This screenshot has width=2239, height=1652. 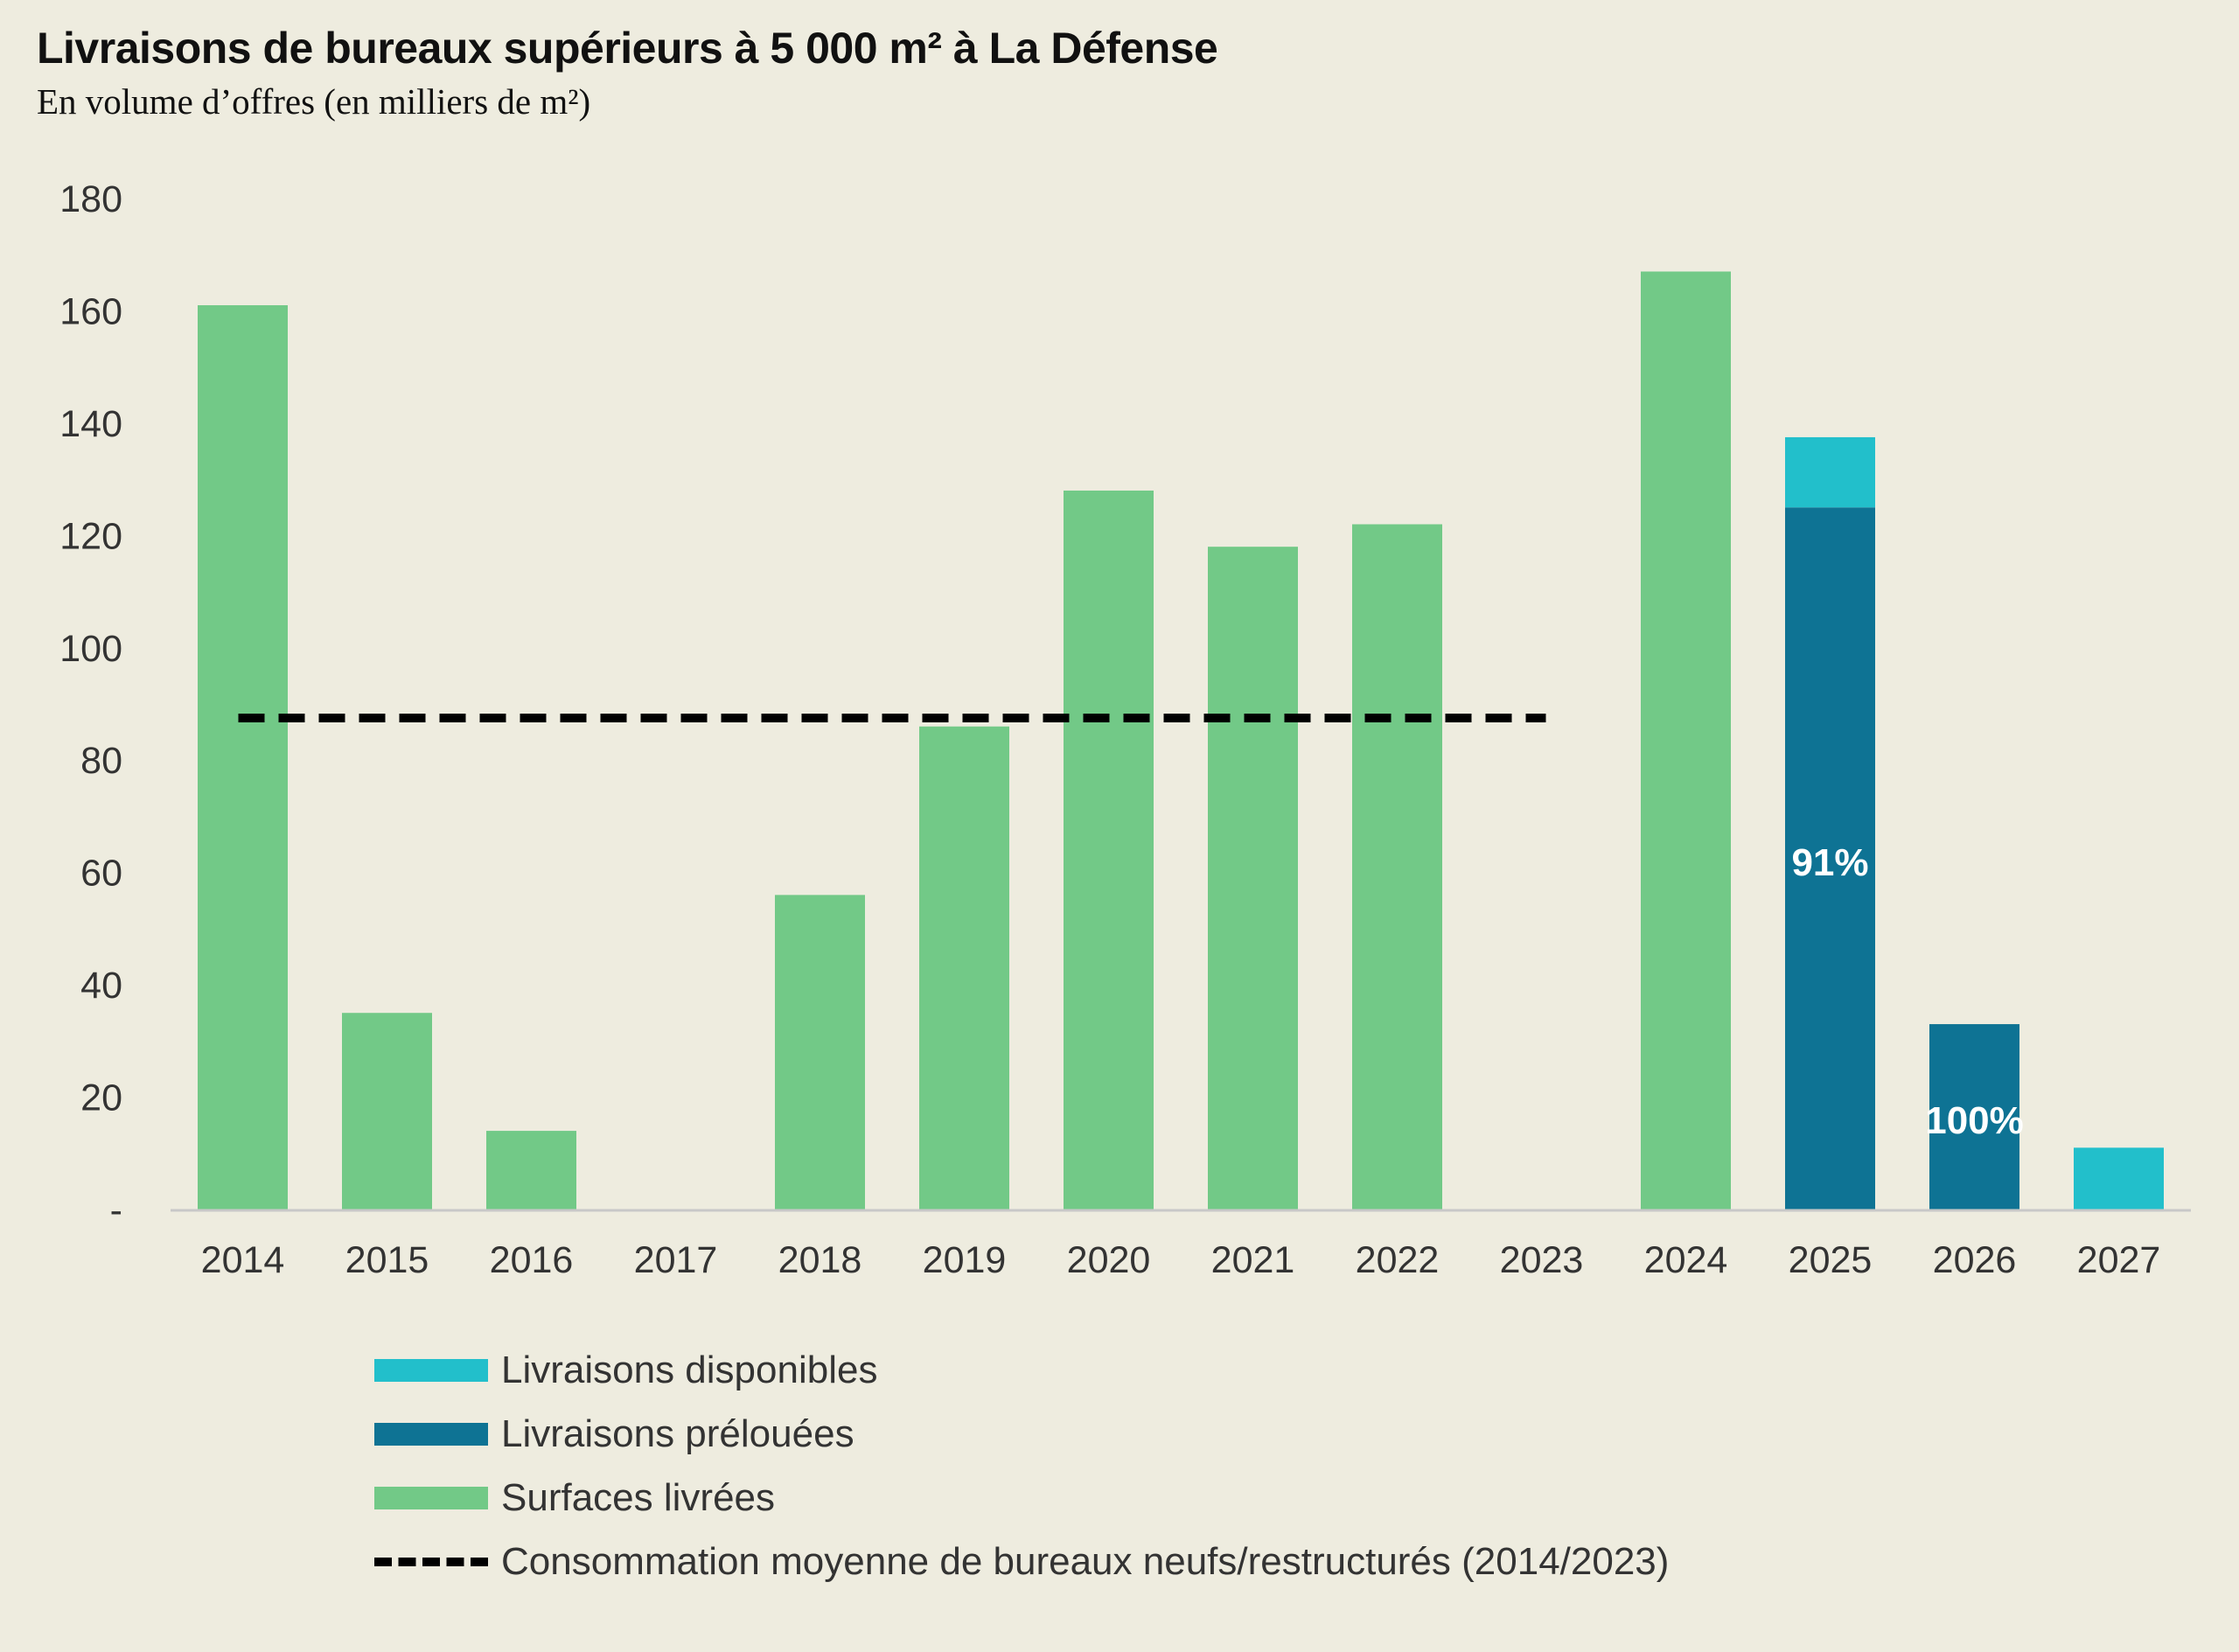 I want to click on x-tick-label-2025: 2025, so click(x=1831, y=1260).